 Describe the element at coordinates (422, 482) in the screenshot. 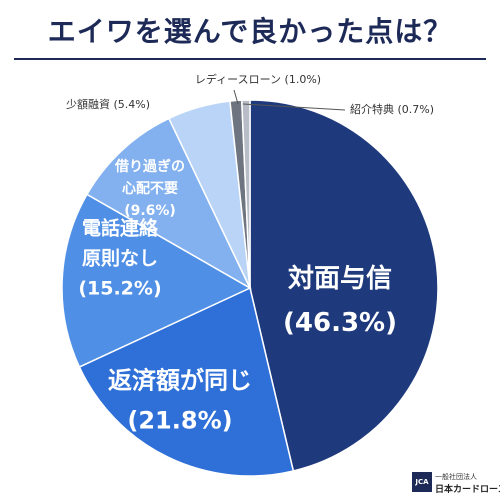

I see `jca-logo-icon: JCA` at that location.